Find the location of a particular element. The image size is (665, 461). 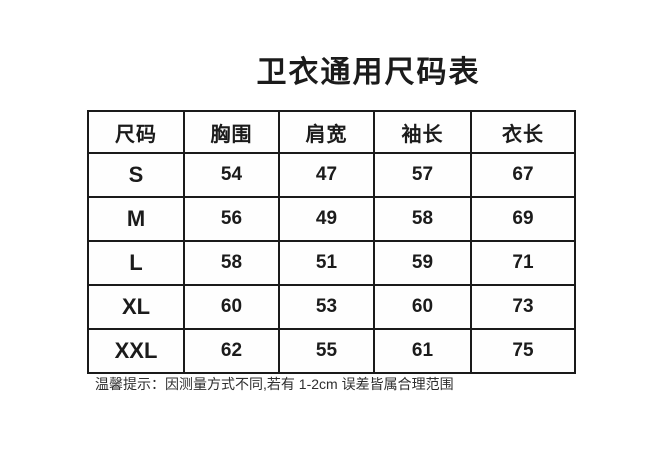

column-header-sleeve: 袖长 is located at coordinates (422, 132).